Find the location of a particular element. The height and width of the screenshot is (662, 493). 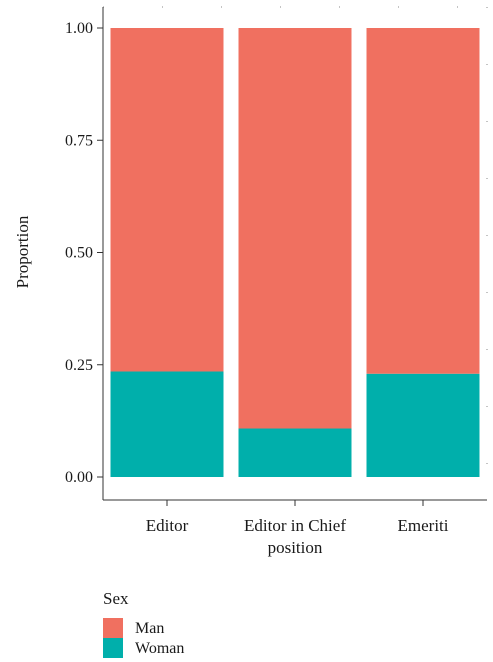

legend-label-woman: Woman is located at coordinates (159, 648).